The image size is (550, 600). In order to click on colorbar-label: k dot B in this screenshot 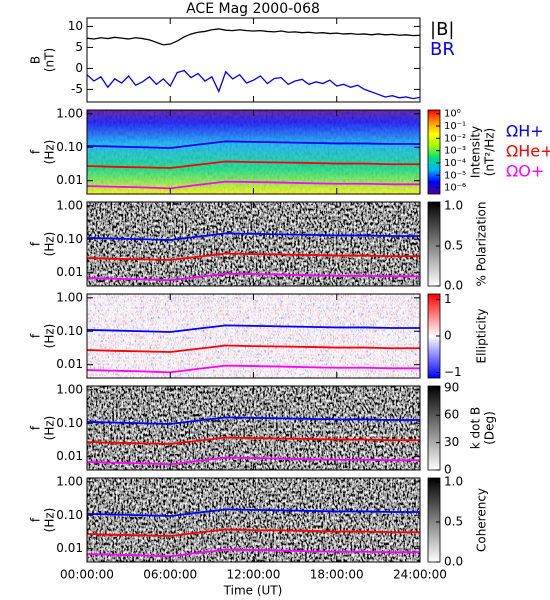, I will do `click(476, 428)`.